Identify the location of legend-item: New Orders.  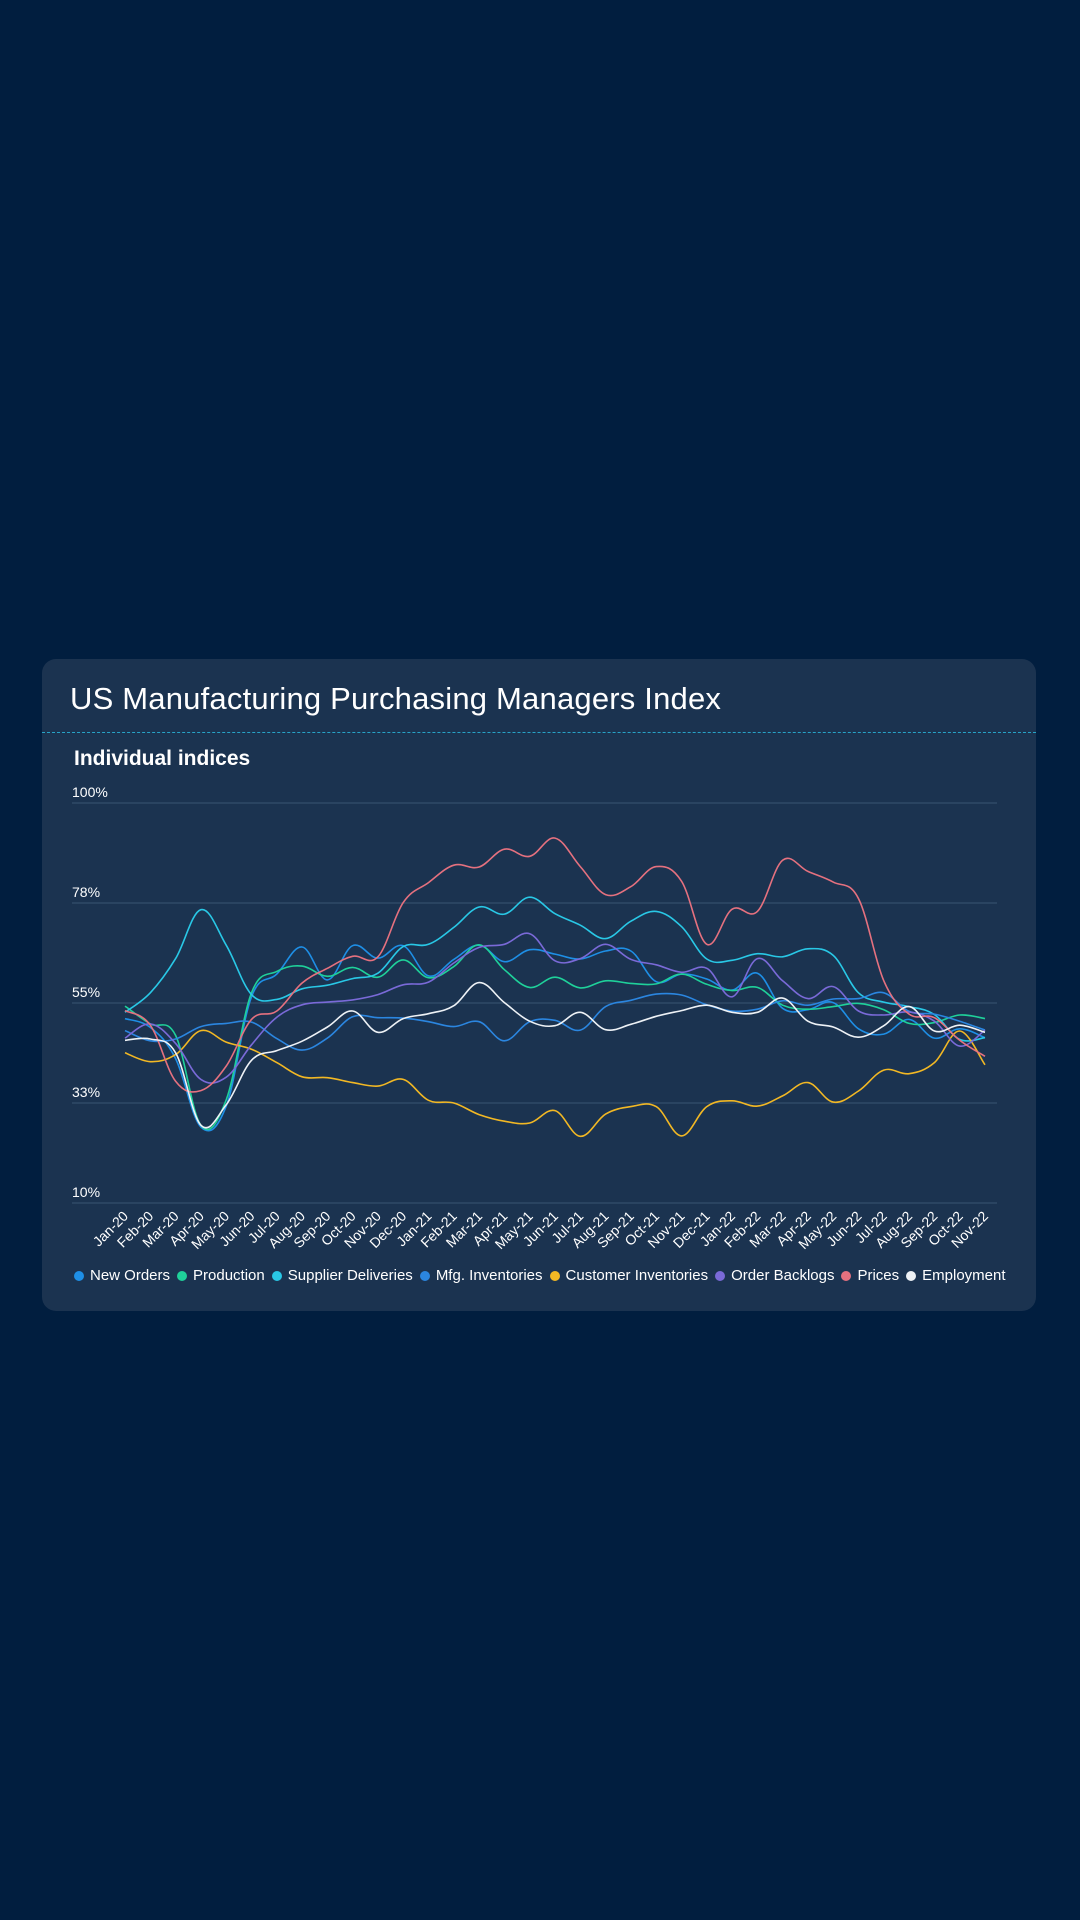
(122, 1275).